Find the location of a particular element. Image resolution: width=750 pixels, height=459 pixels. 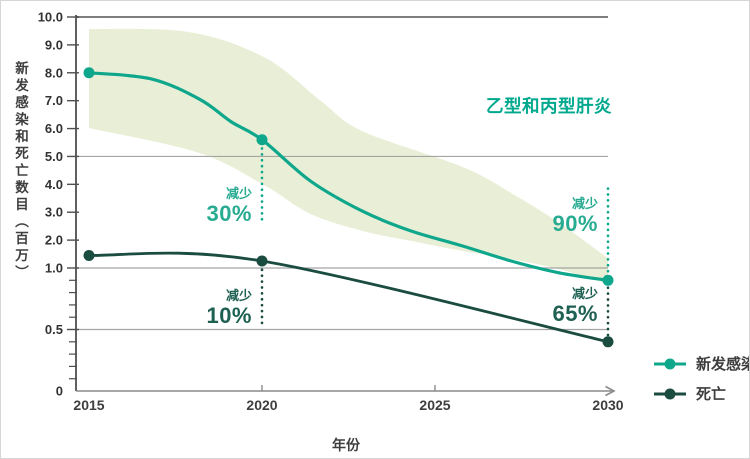

annotation-percent: 90% is located at coordinates (575, 223).